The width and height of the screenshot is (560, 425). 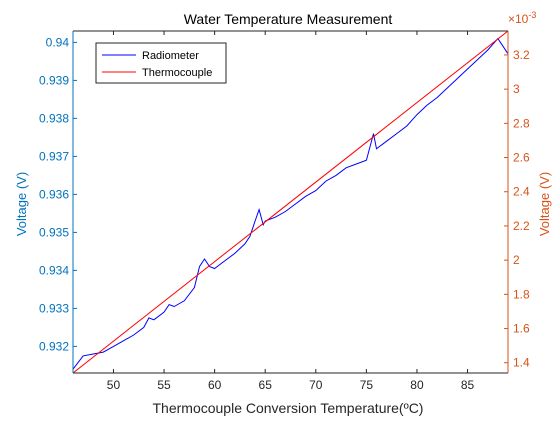 I want to click on x-tick-label: 65, so click(x=266, y=385).